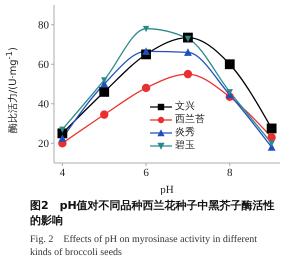 Image resolution: width=296 pixels, height=275 pixels. What do you see at coordinates (190, 119) in the screenshot?
I see `legend-label: 西兰苔` at bounding box center [190, 119].